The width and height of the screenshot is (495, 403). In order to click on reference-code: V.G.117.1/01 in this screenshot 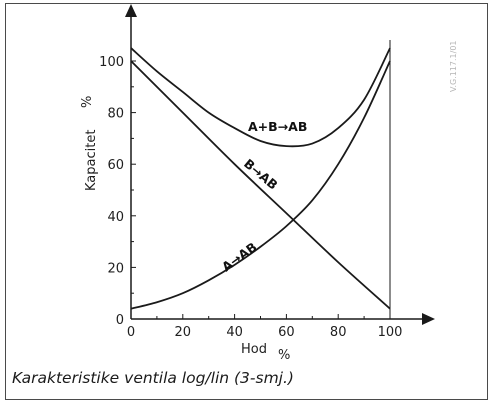, I will do `click(453, 66)`.